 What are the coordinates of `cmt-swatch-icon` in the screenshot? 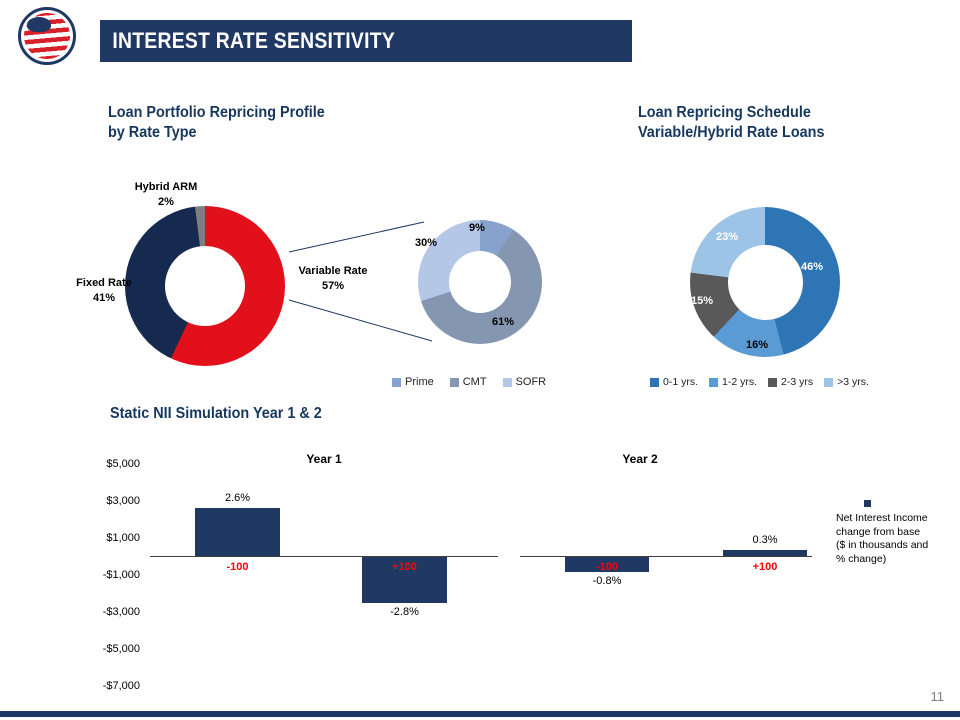 It's located at (454, 382).